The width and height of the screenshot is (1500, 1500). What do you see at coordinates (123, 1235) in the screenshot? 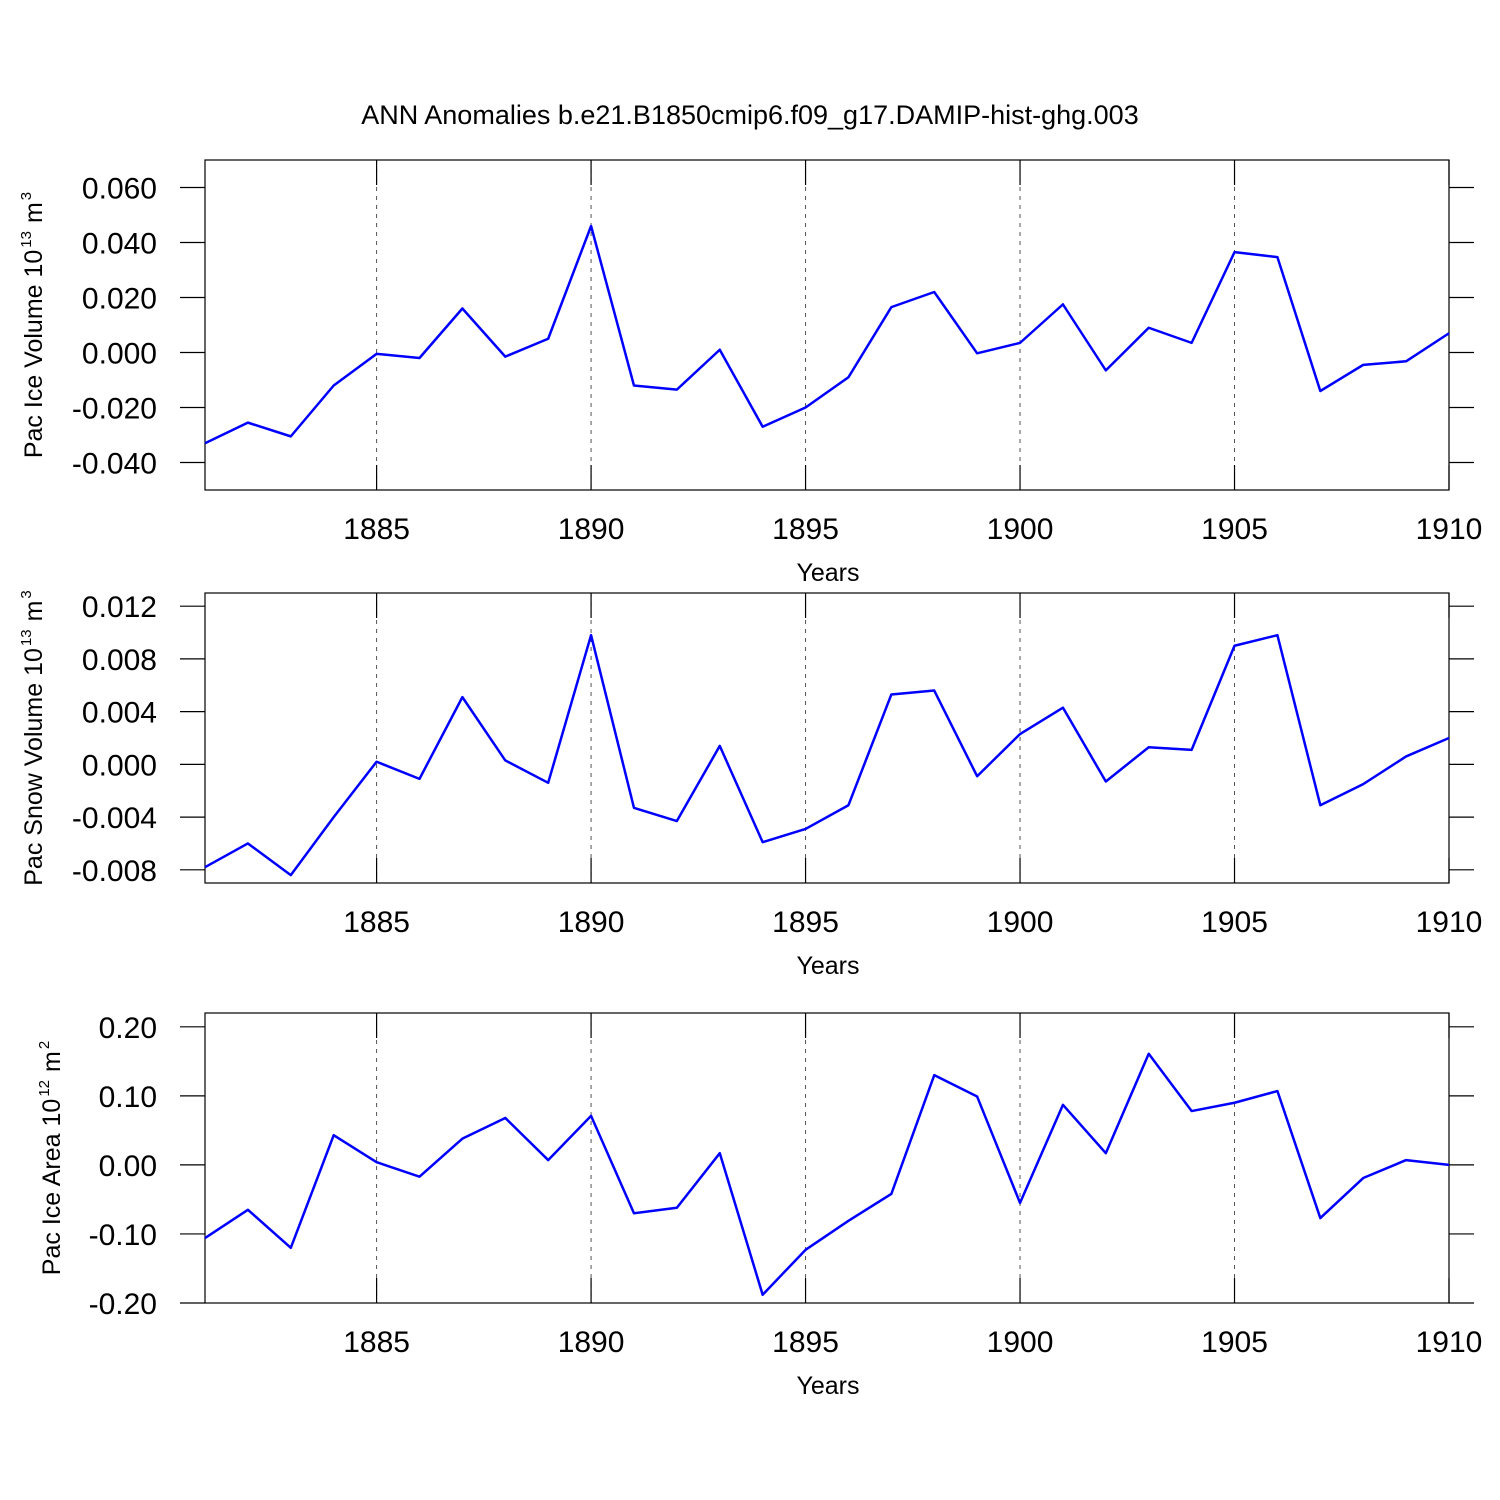
I see `y-tick-label: -0.10` at bounding box center [123, 1235].